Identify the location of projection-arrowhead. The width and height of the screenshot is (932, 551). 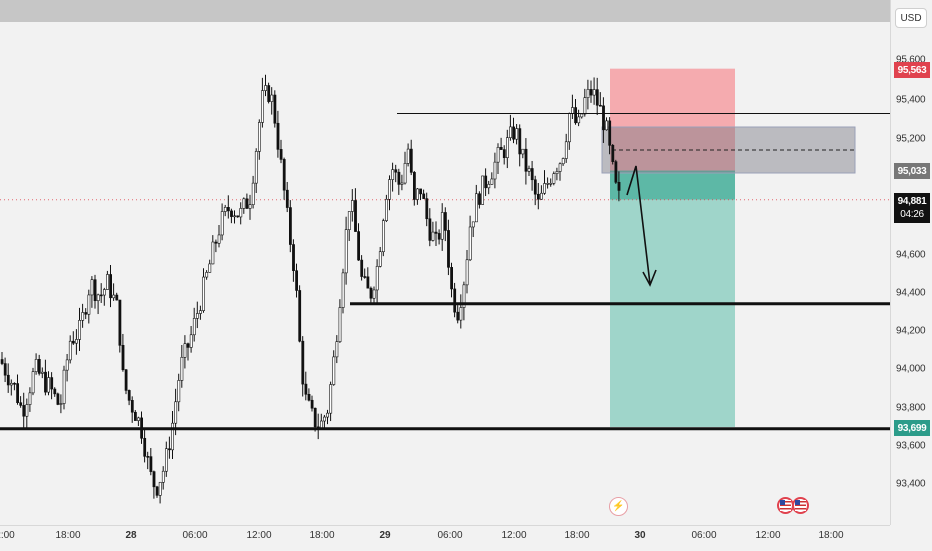
(649, 278).